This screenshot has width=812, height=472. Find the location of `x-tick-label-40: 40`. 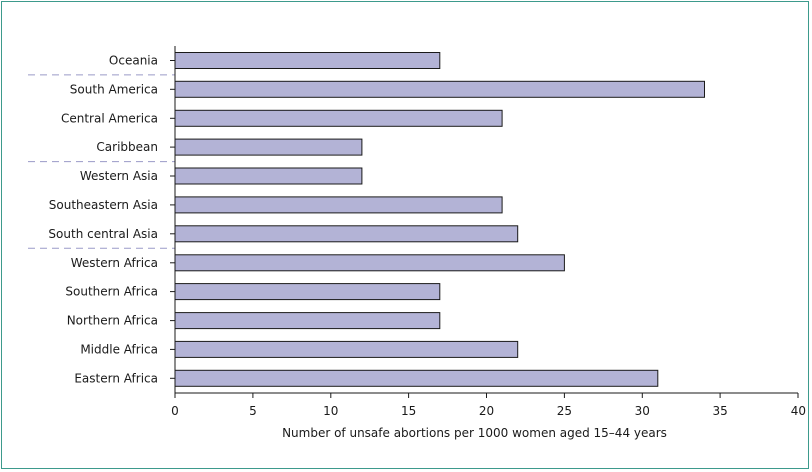

x-tick-label-40: 40 is located at coordinates (798, 411).